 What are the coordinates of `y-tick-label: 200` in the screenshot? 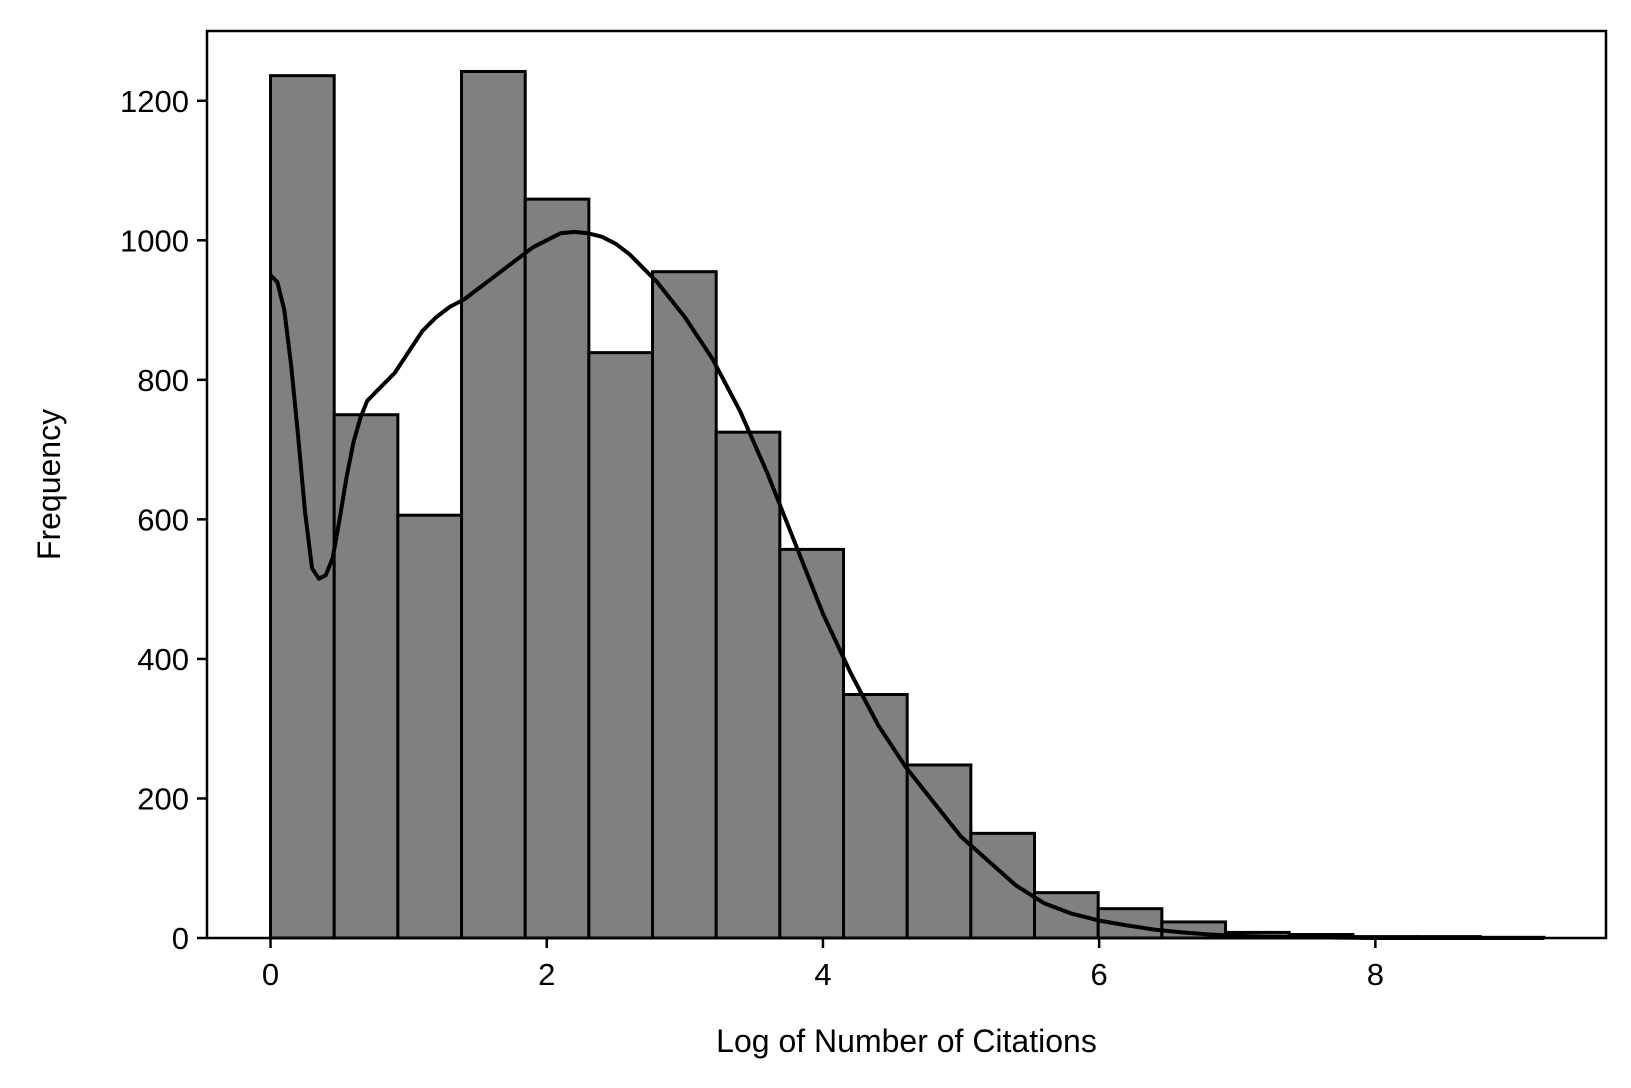 It's located at (163, 798).